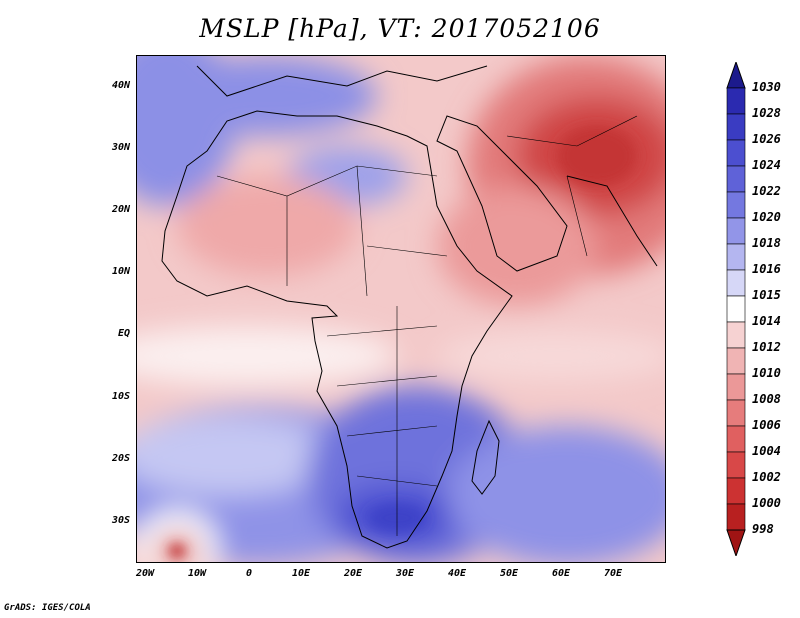 Image resolution: width=800 pixels, height=618 pixels. What do you see at coordinates (766, 295) in the screenshot?
I see `colorbar-tick-label: 1015` at bounding box center [766, 295].